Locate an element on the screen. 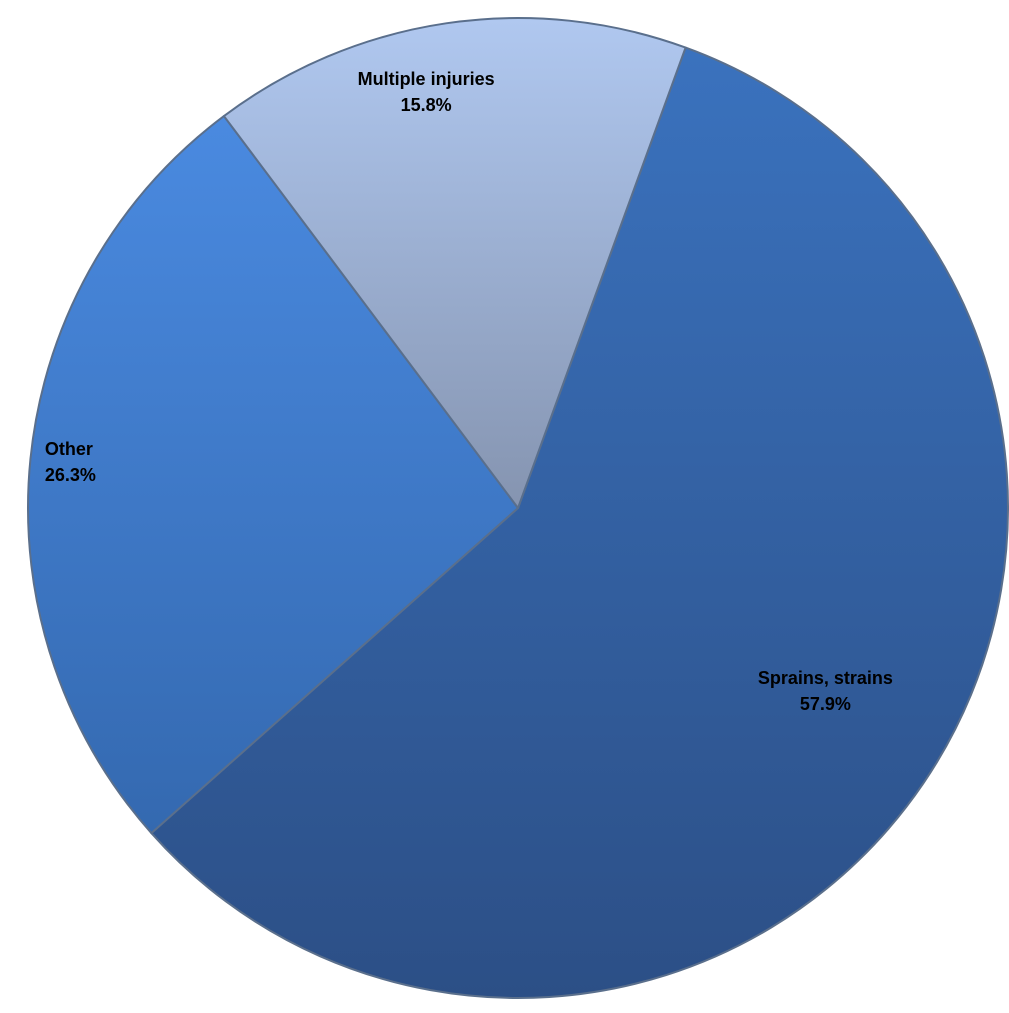 The height and width of the screenshot is (1013, 1009). slice-value-label: 15.8% is located at coordinates (426, 105).